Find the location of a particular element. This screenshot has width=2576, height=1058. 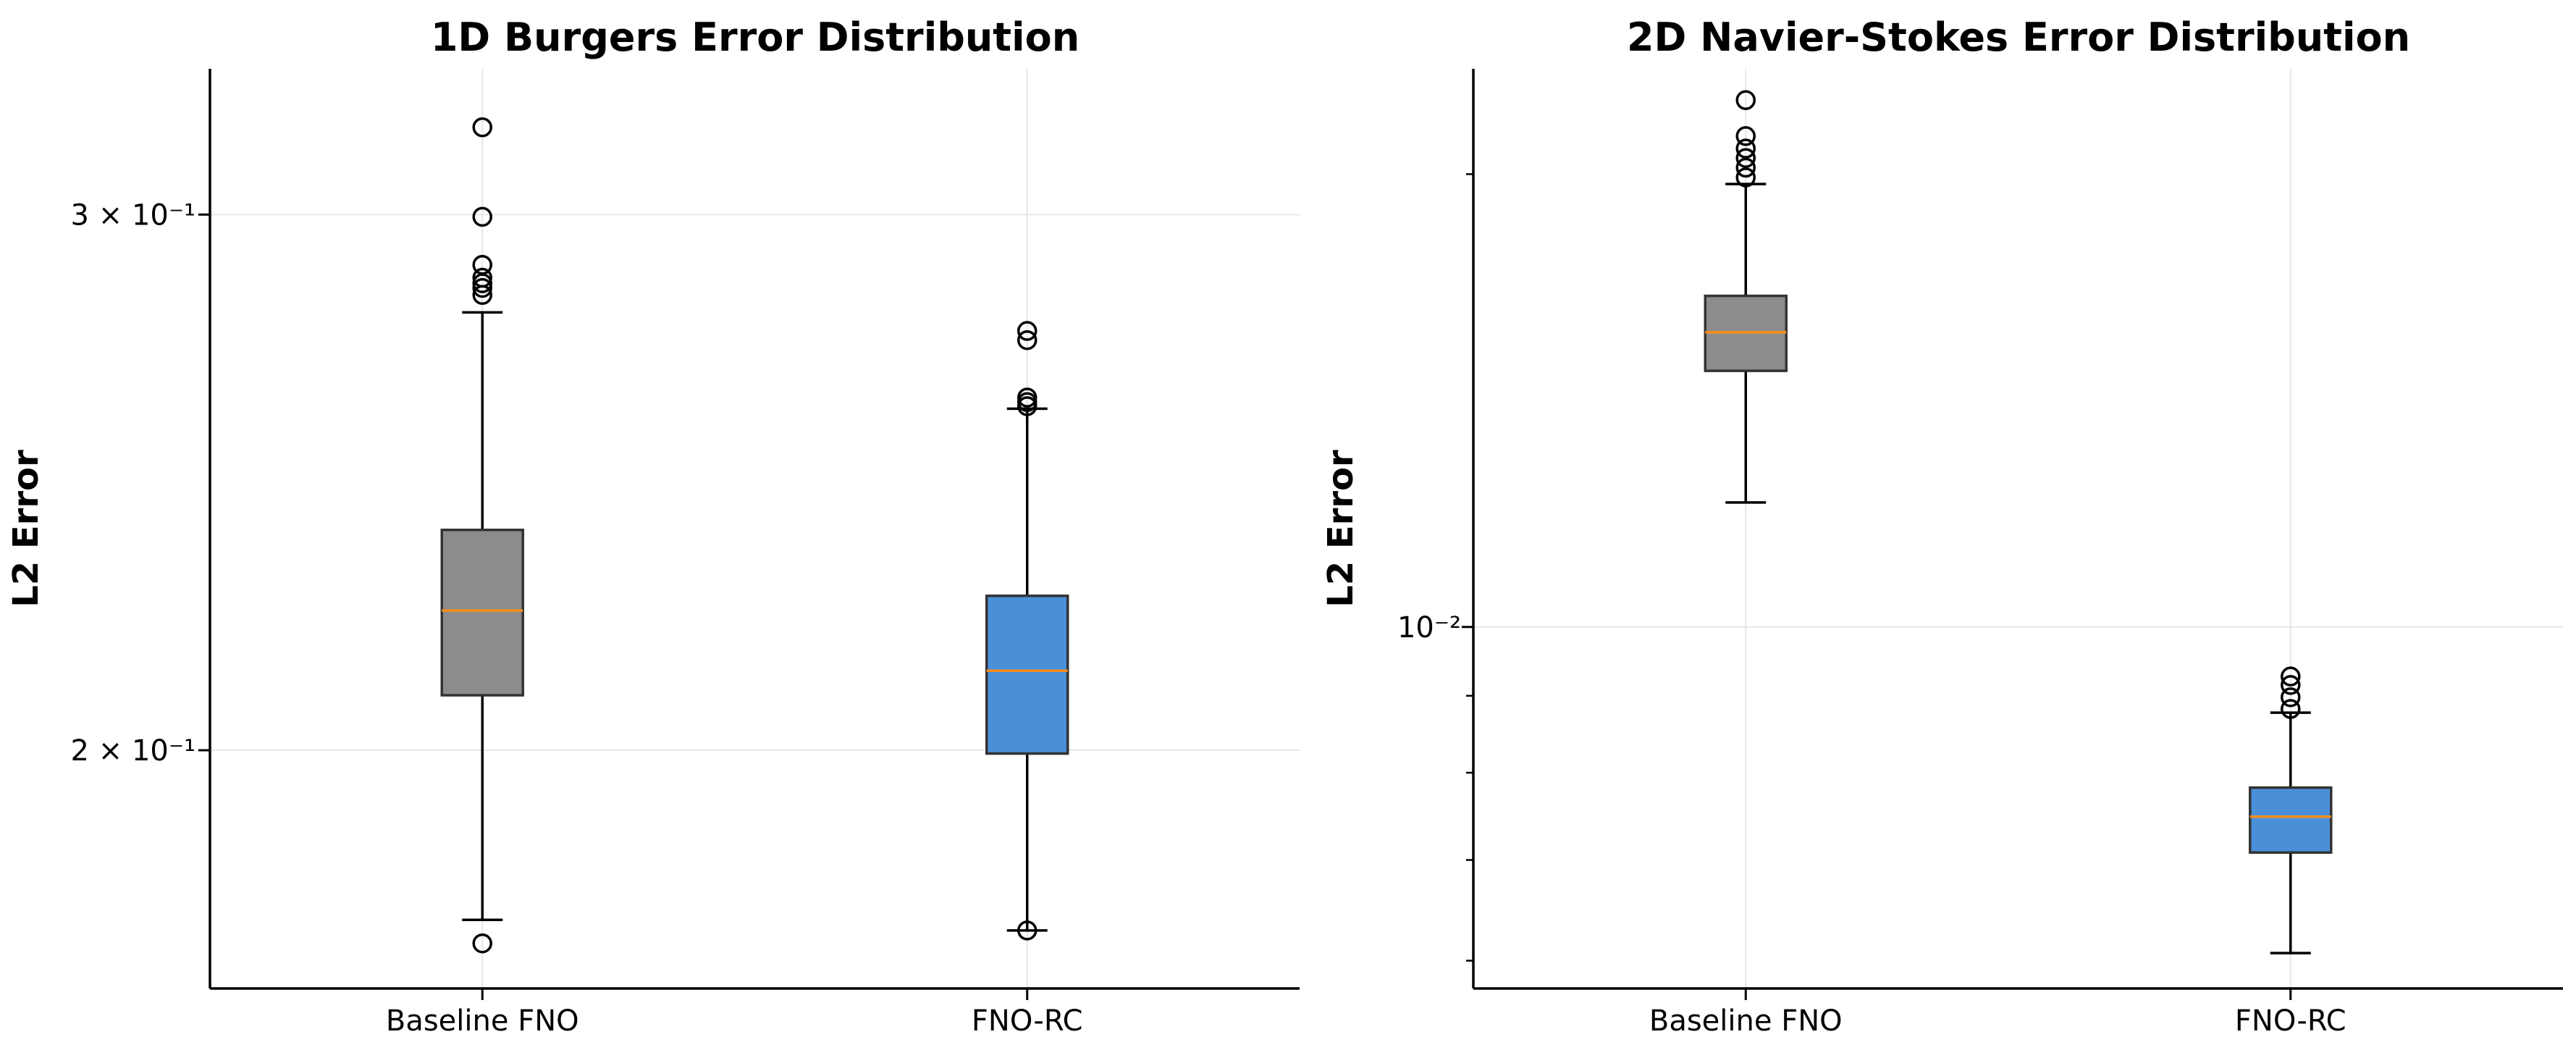

y-tick-label: 2 × 10⁻¹ is located at coordinates (133, 751).